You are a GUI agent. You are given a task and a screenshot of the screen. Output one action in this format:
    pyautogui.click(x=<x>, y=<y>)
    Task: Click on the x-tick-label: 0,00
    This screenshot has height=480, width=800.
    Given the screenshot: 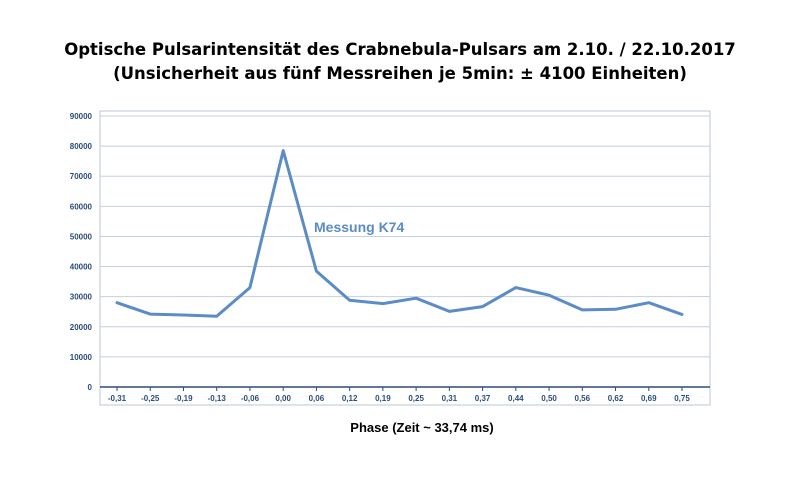 What is the action you would take?
    pyautogui.click(x=283, y=398)
    